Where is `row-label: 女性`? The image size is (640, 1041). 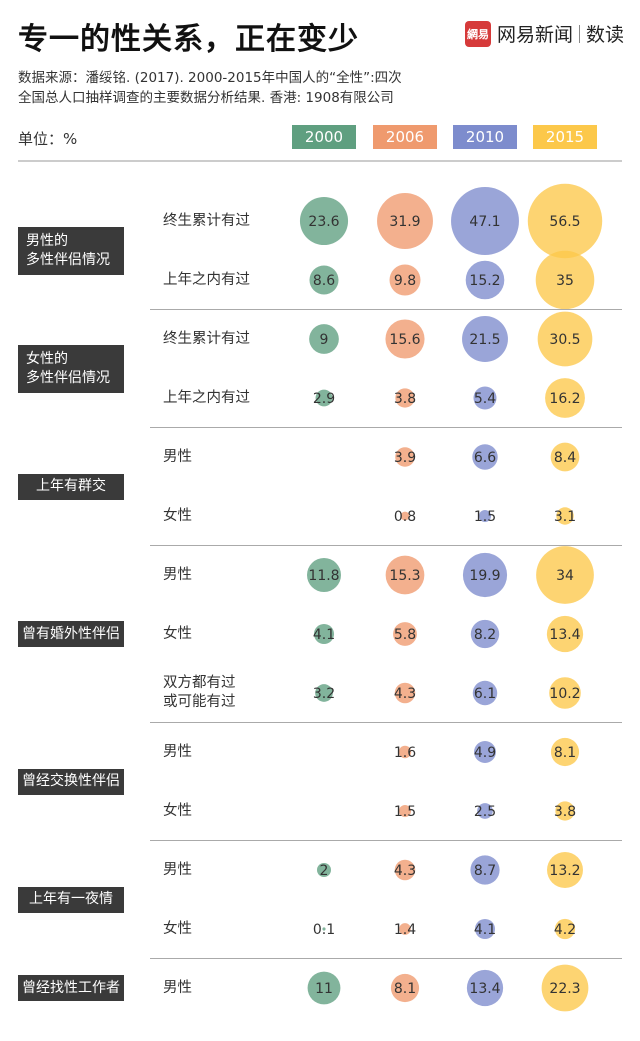 row-label: 女性 is located at coordinates (177, 633).